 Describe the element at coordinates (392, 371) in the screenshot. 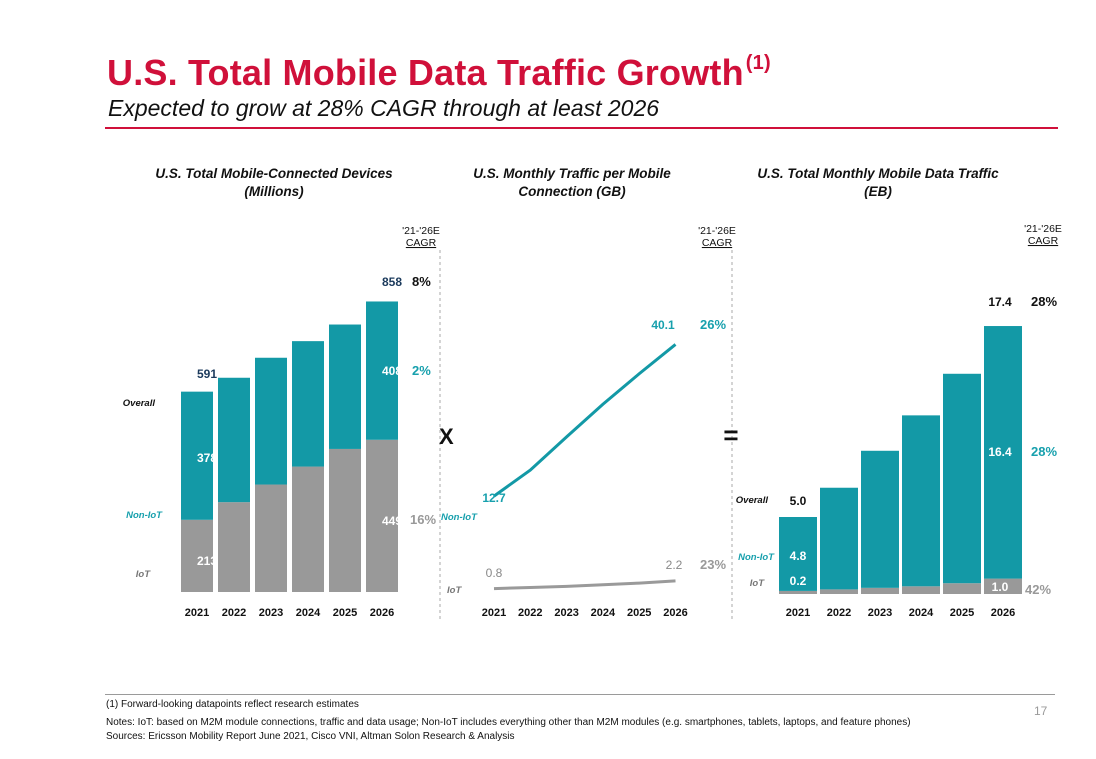

I see `data-label-non-iot-2026: 408` at that location.